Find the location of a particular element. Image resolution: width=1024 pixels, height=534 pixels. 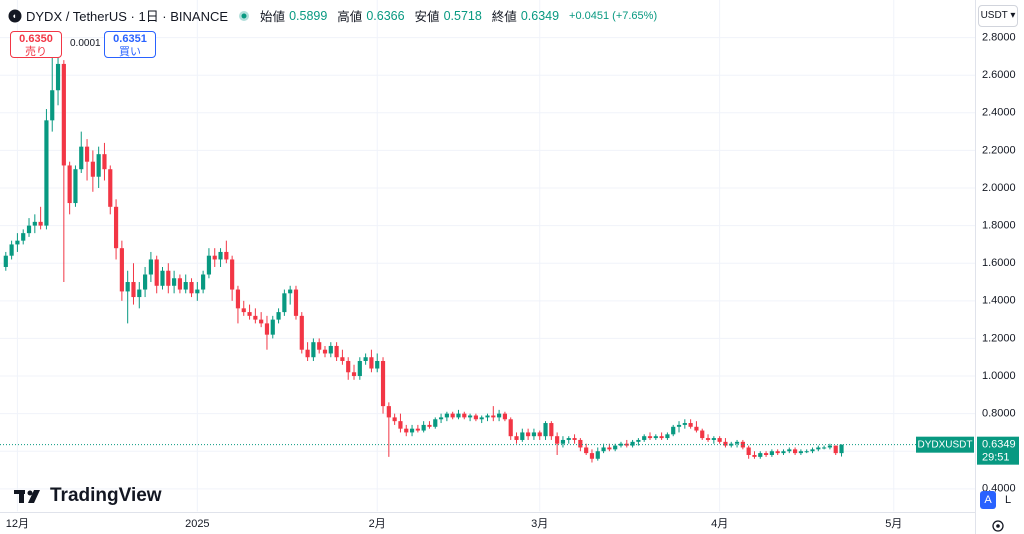

sell-button: 0.6350 売り is located at coordinates (36, 44).